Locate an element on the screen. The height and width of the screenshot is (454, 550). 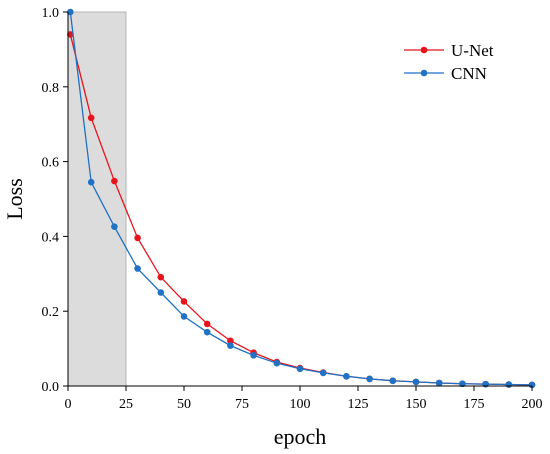
legend-label-u-net: U-Net is located at coordinates (472, 50).